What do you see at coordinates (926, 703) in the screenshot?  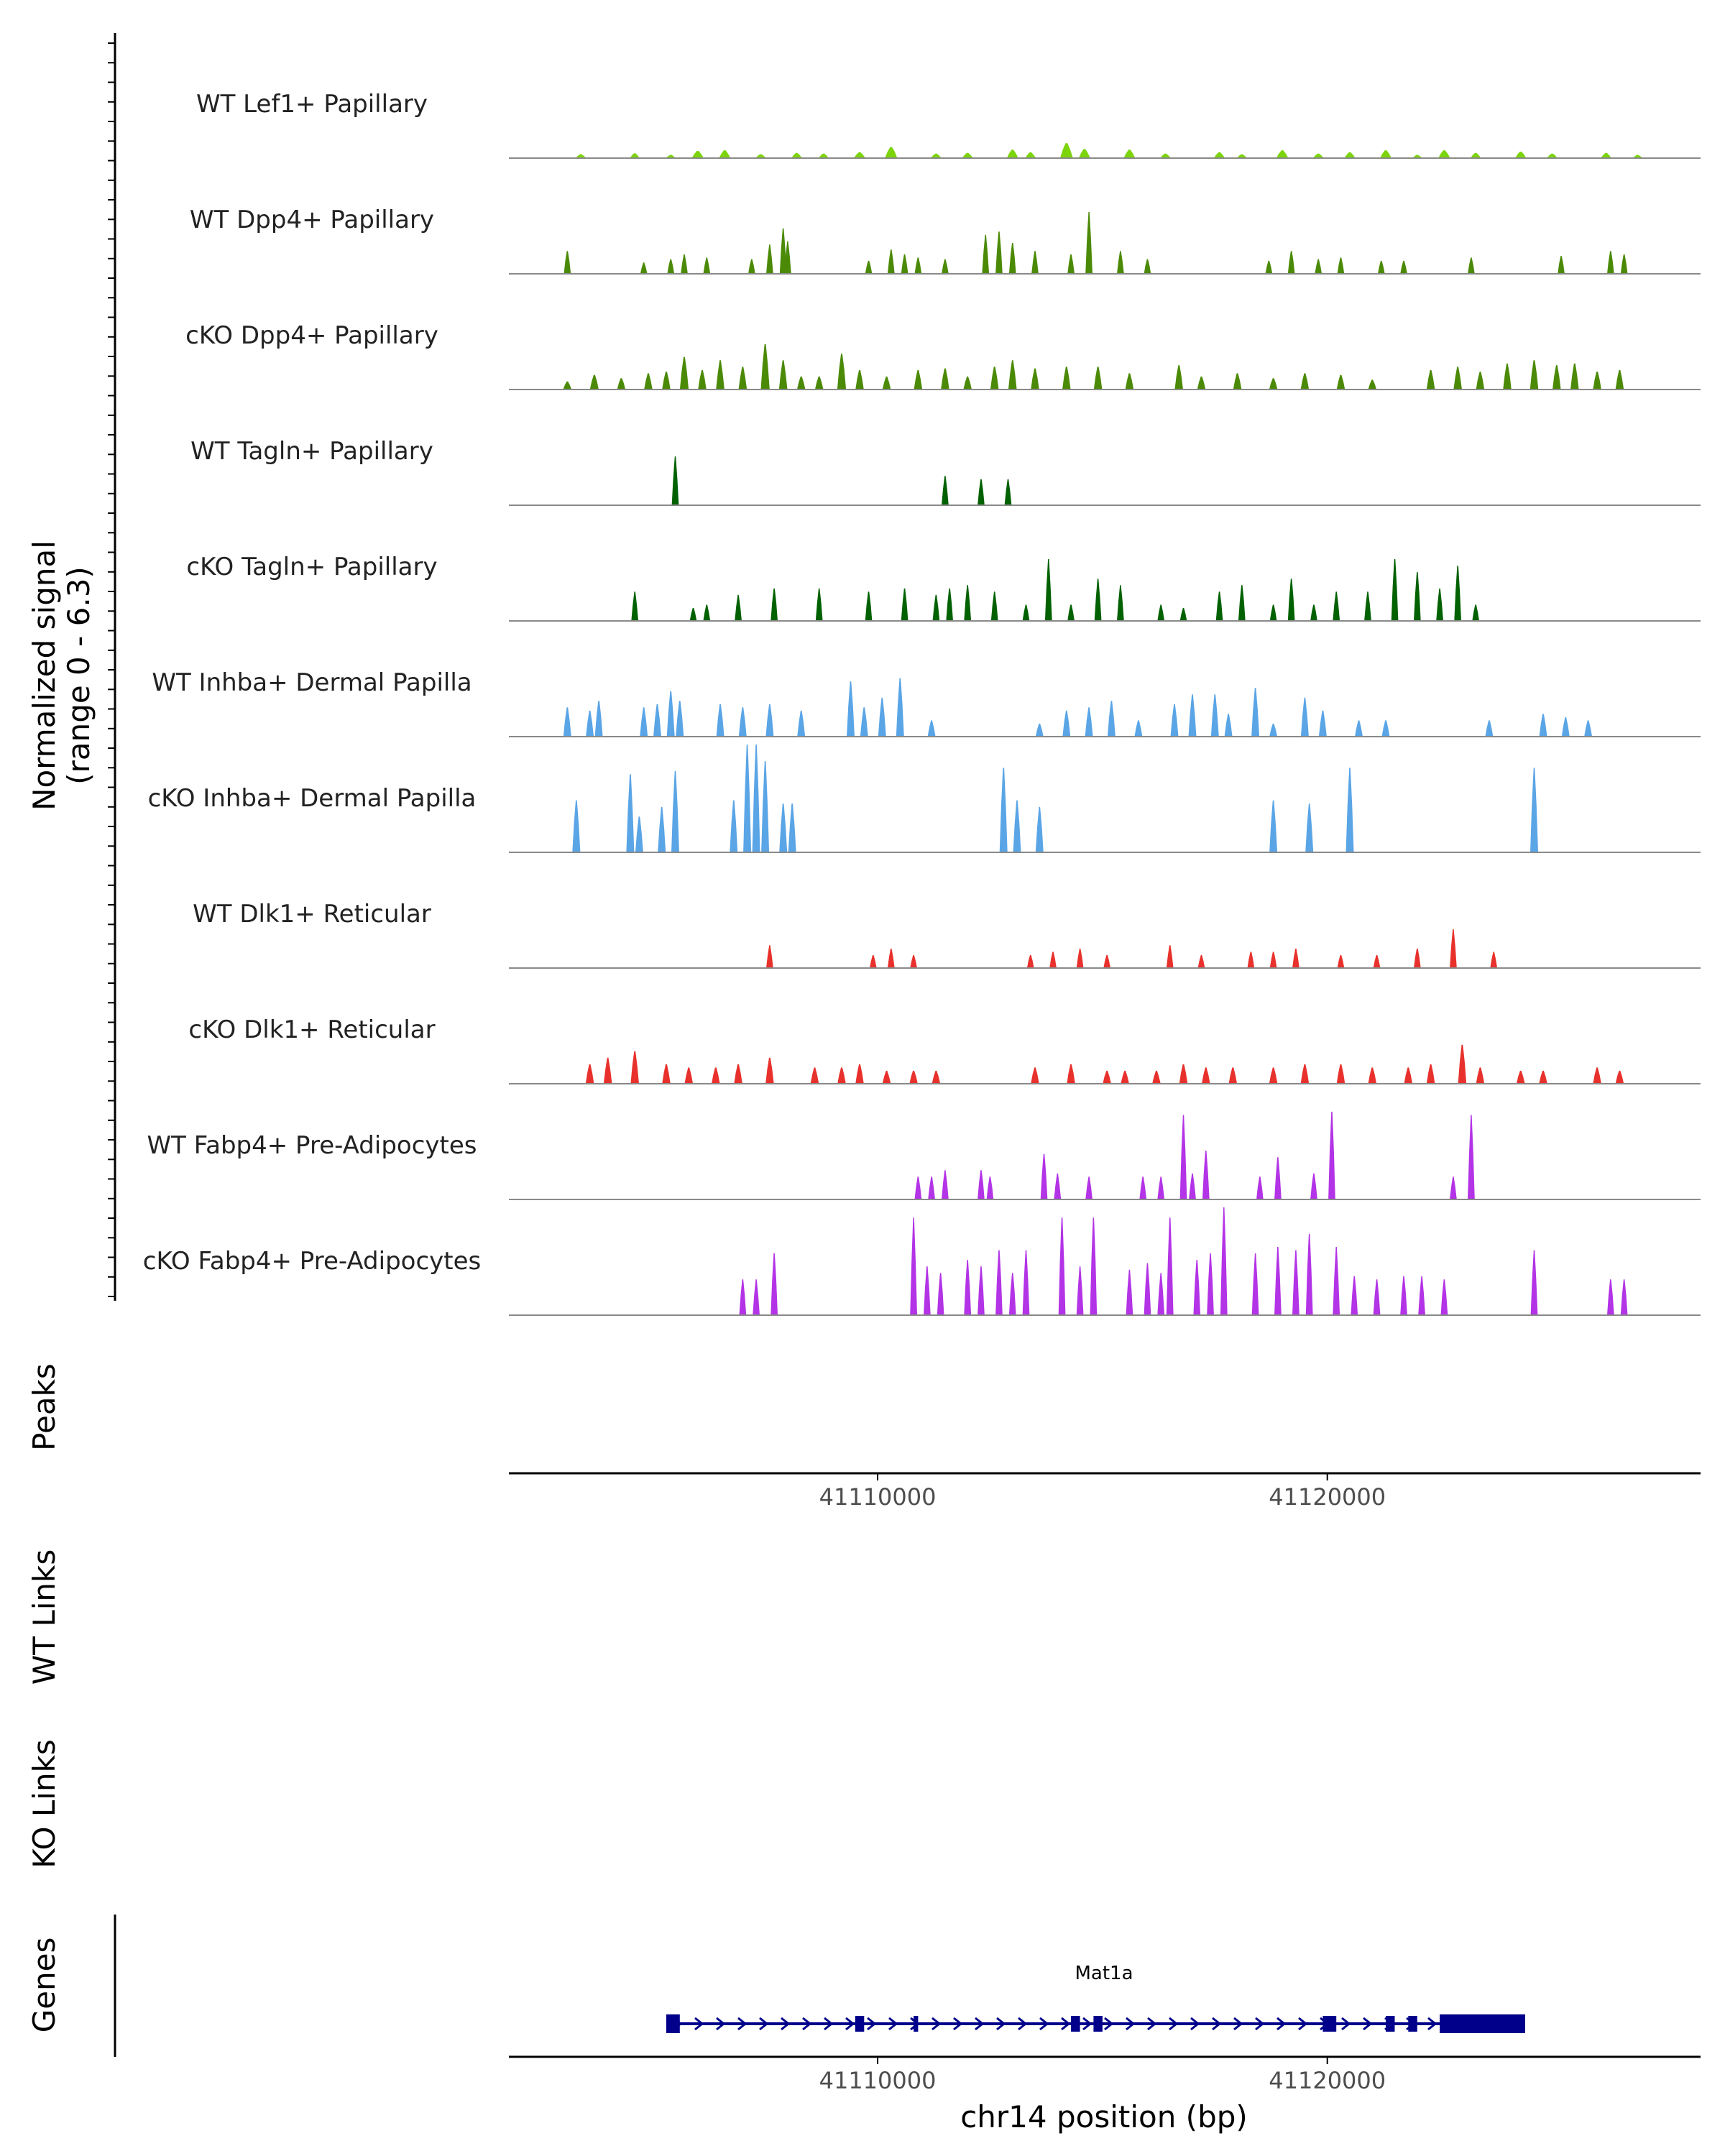 I see `track-wt-inhba-dermal-papilla: WT Inhba+ Dermal Papilla` at bounding box center [926, 703].